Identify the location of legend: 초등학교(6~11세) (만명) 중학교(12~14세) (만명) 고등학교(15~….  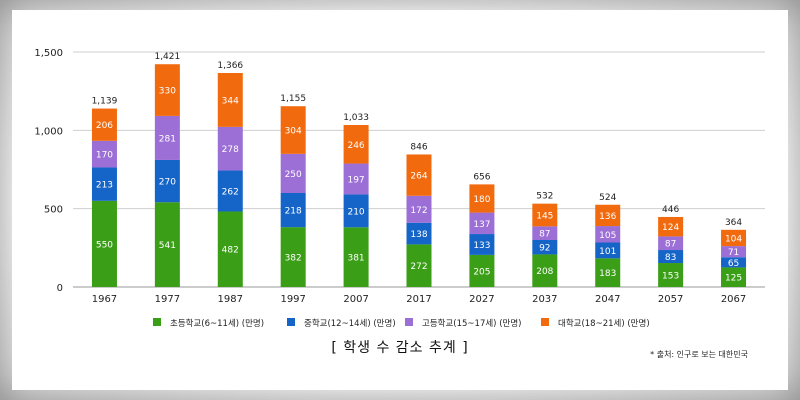
(401, 323).